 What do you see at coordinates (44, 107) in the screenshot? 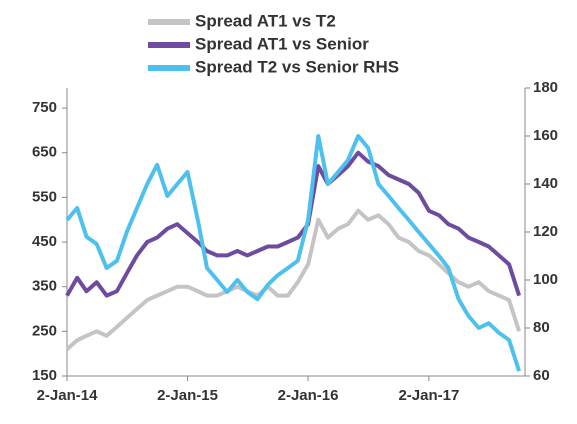
I see `y-tick-label: 750` at bounding box center [44, 107].